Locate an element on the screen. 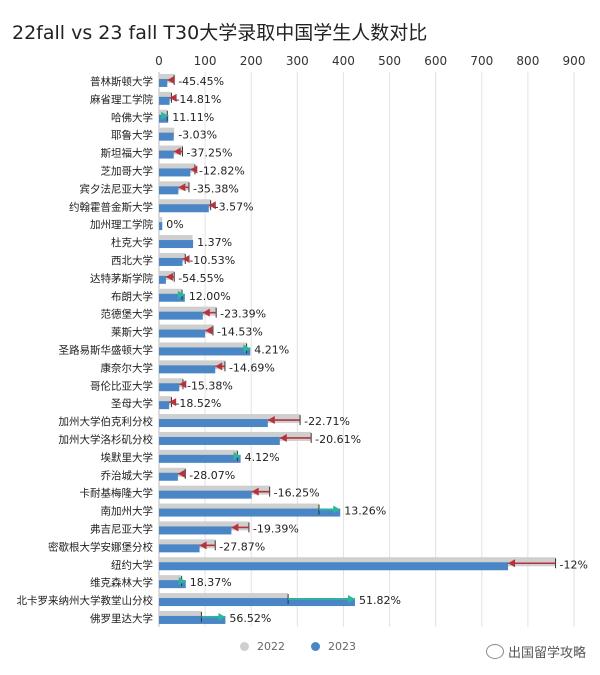 This screenshot has width=600, height=675. legend-label-2023: 2023 is located at coordinates (342, 646).